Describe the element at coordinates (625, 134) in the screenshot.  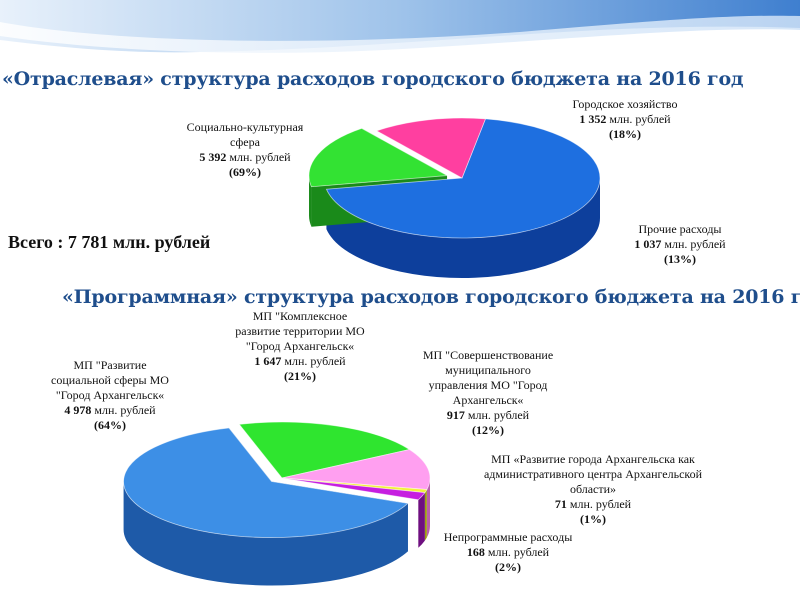
I see `label-percent: (18%)` at that location.